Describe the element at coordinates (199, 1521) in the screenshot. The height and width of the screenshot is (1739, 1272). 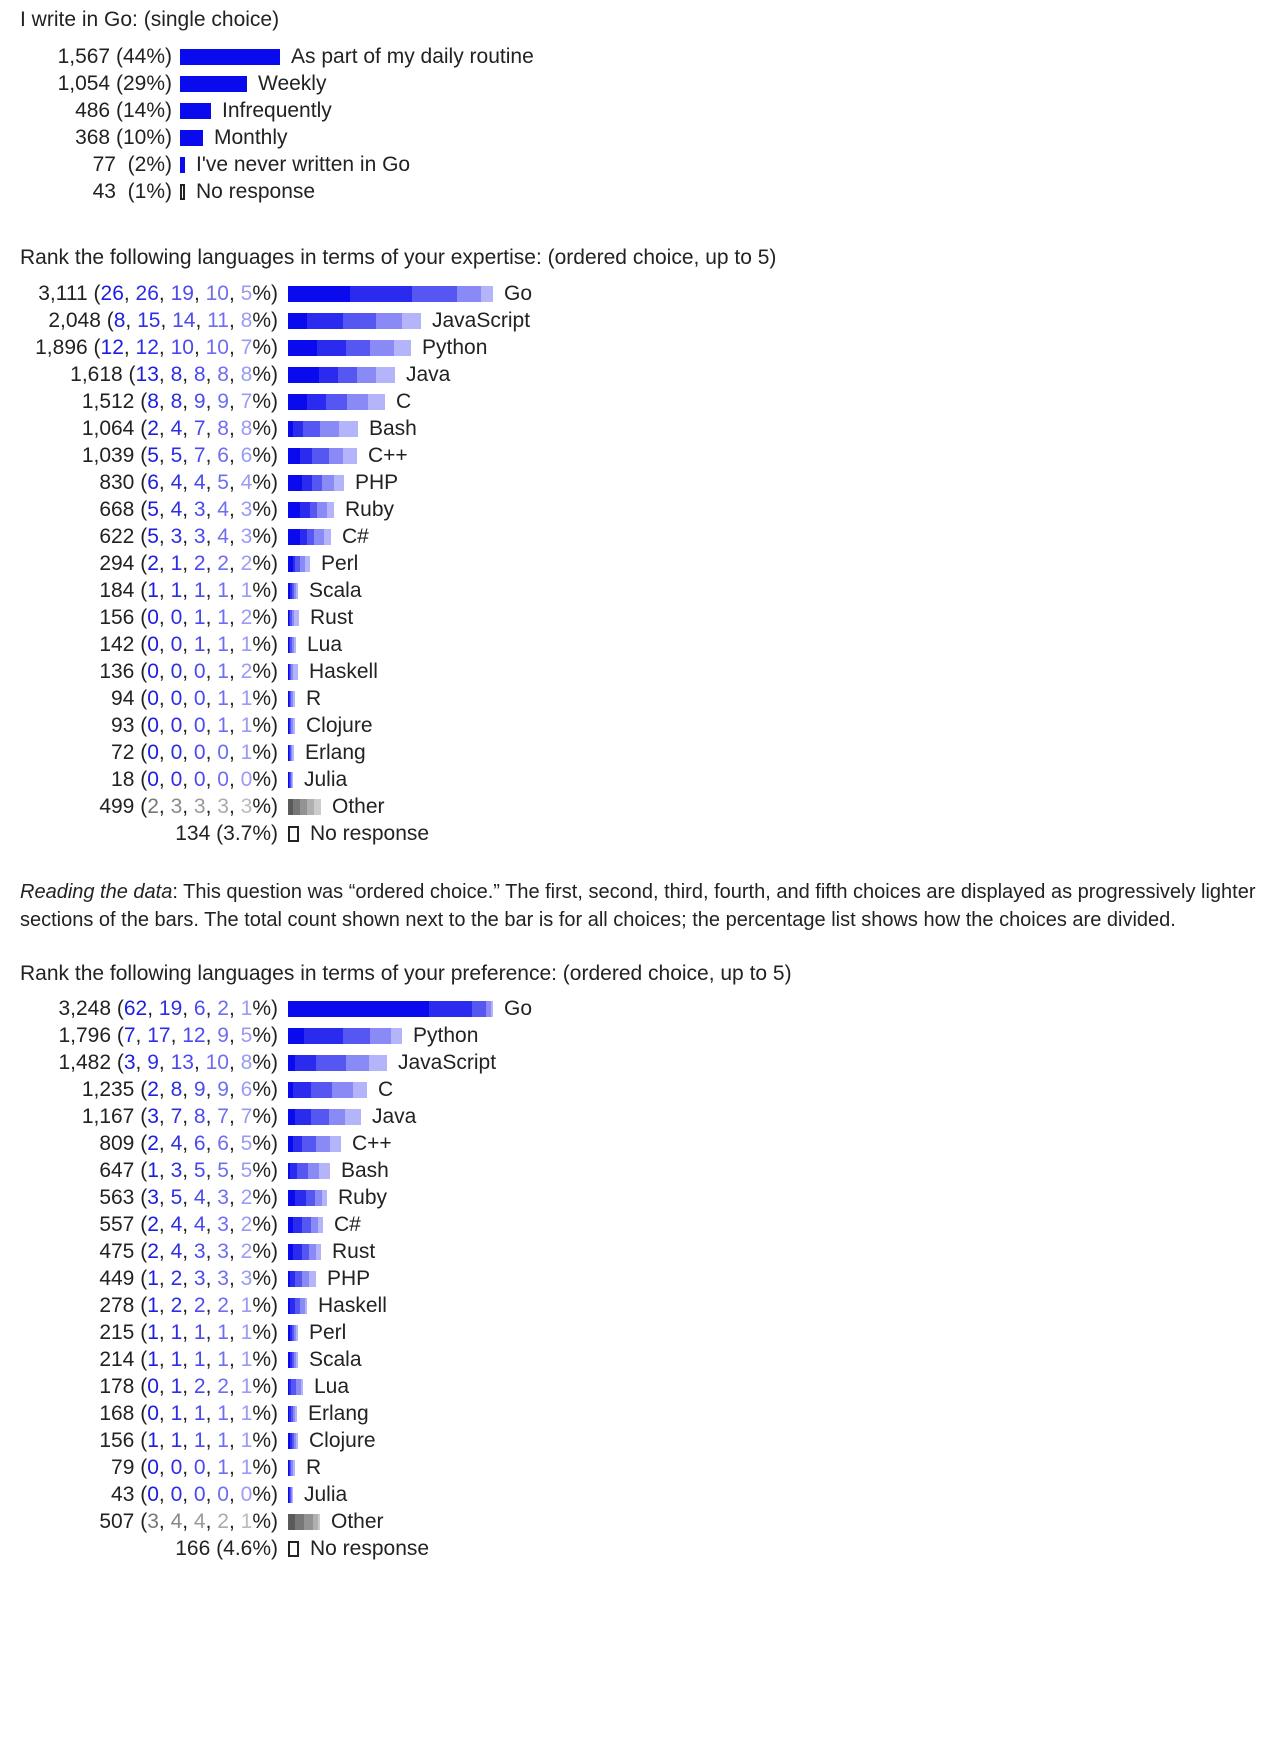
I see `percent-choice-3: 4` at that location.